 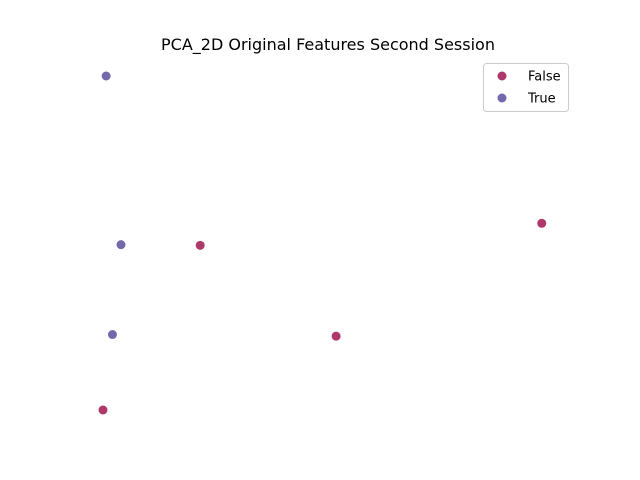 I want to click on legend-marker-true, so click(x=502, y=98).